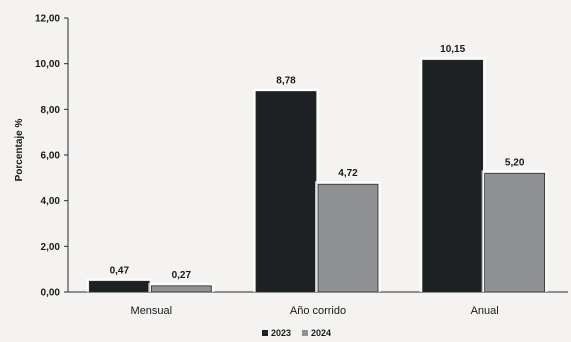  Describe the element at coordinates (47, 19) in the screenshot. I see `y-tick-label: 12,00` at that location.